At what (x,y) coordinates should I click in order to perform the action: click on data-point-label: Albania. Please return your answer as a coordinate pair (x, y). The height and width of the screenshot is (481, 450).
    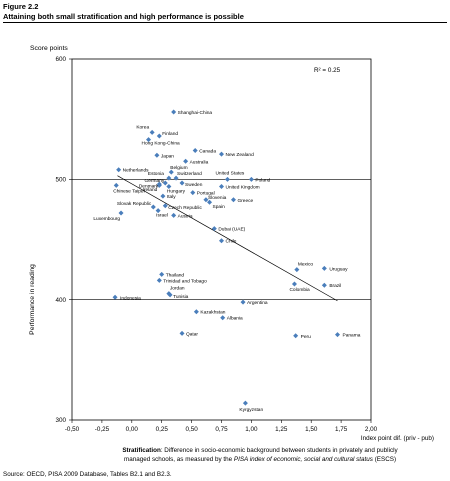
    Looking at the image, I should click on (235, 319).